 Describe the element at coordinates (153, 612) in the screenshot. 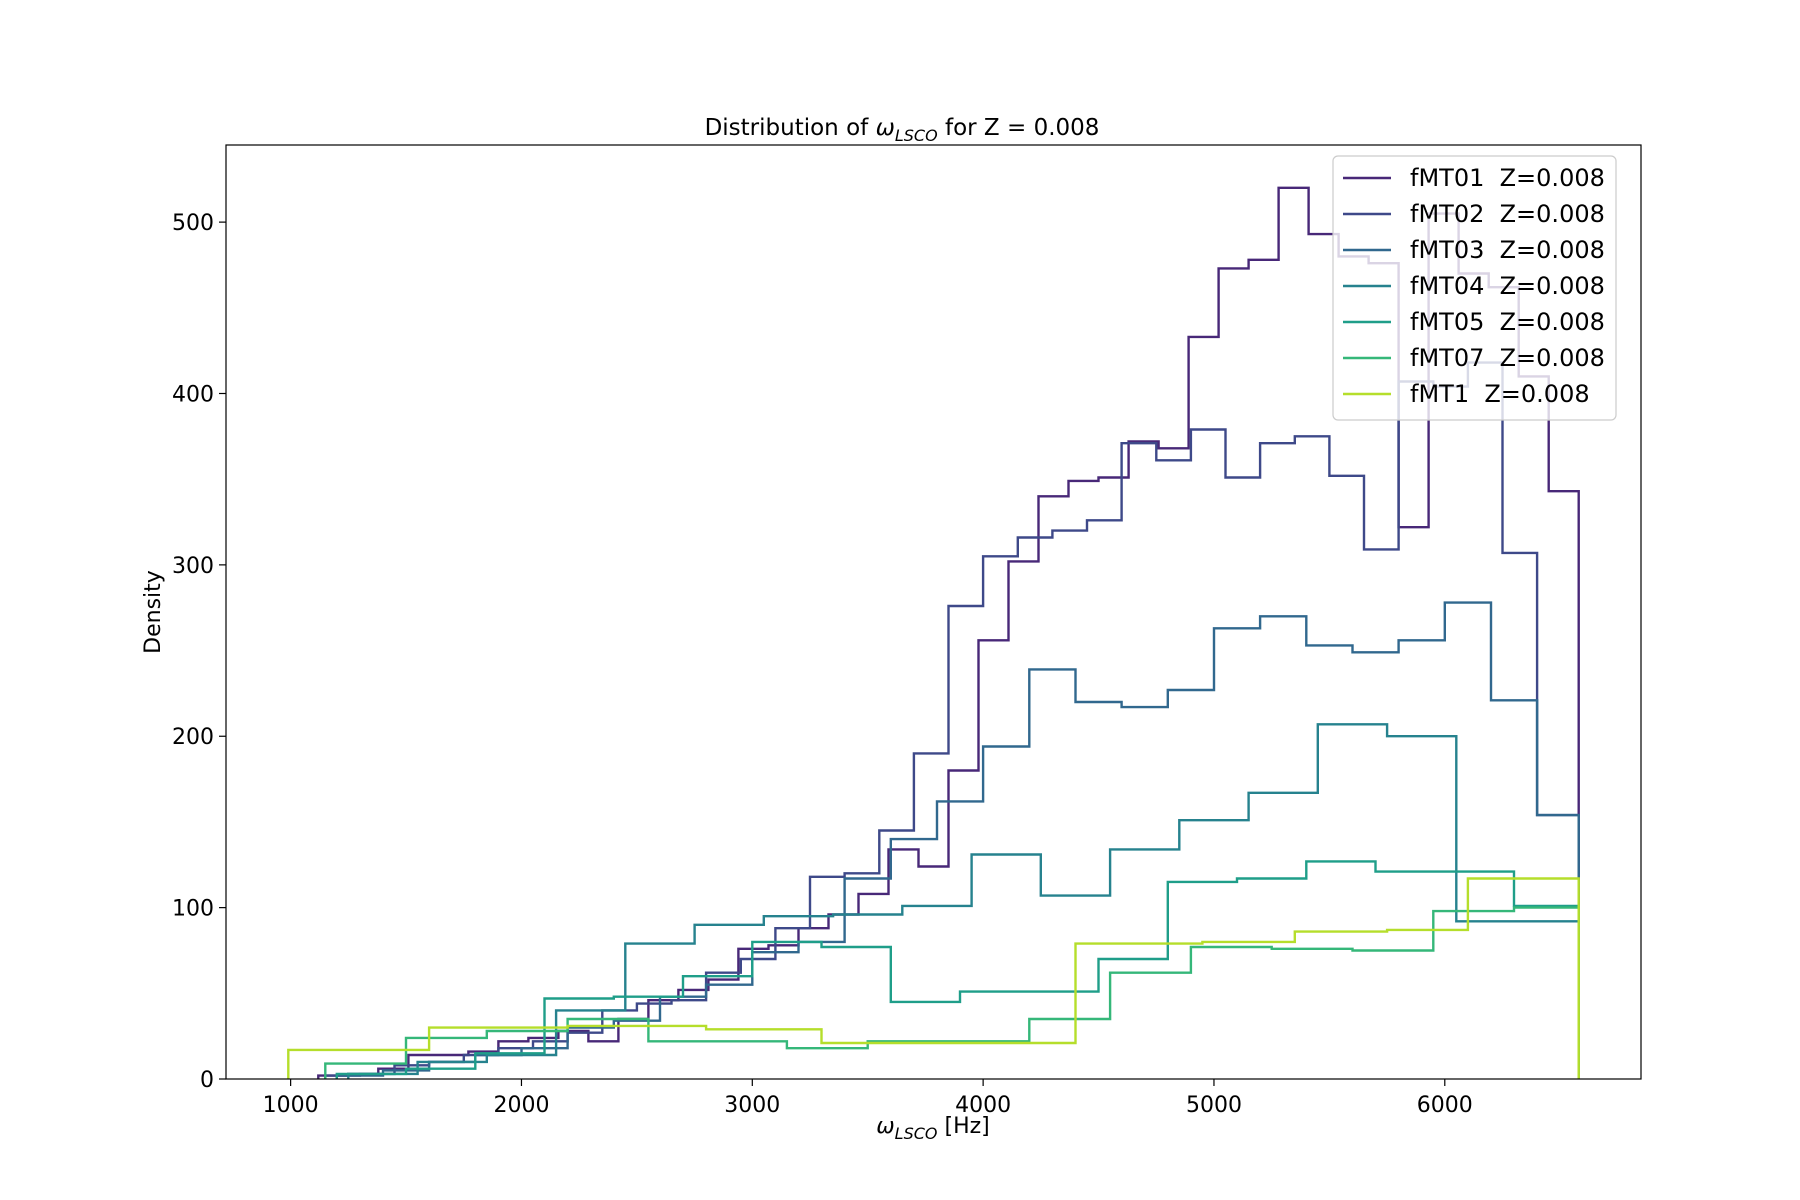

I see `y-axis-label: Density` at that location.